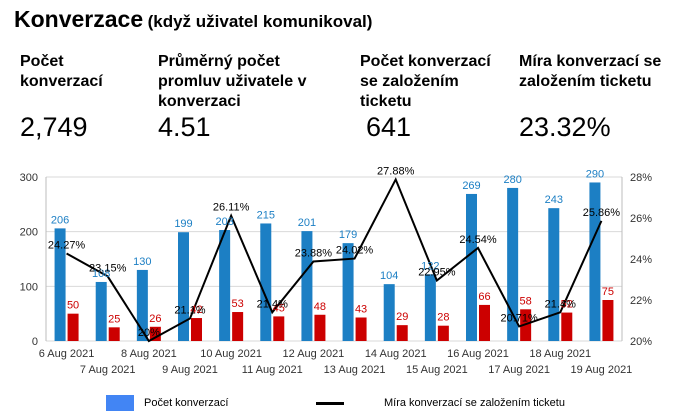 This screenshot has height=419, width=673. What do you see at coordinates (142, 262) in the screenshot?
I see `data-label-conversations: 130` at bounding box center [142, 262].